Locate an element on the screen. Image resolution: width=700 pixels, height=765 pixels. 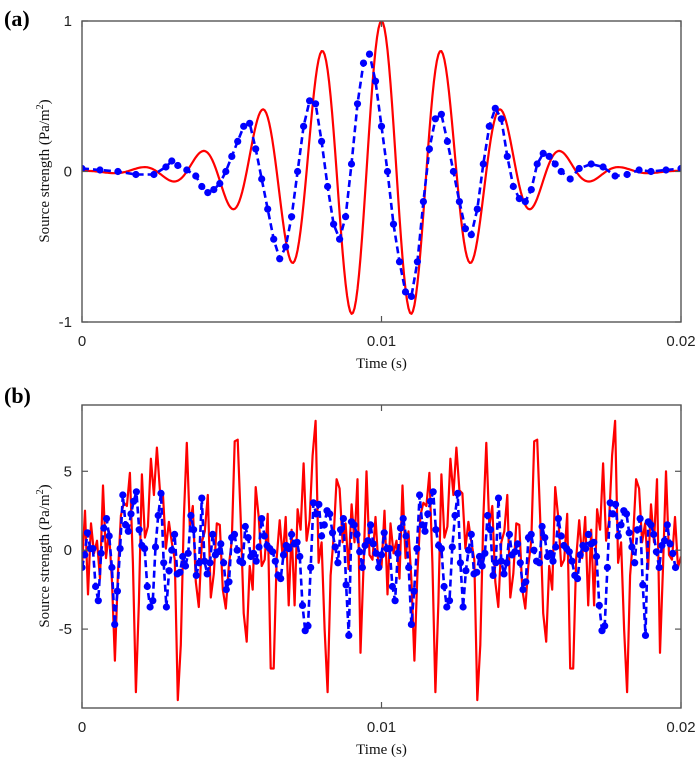
x-tick-label: 0.02 is located at coordinates (680, 341).